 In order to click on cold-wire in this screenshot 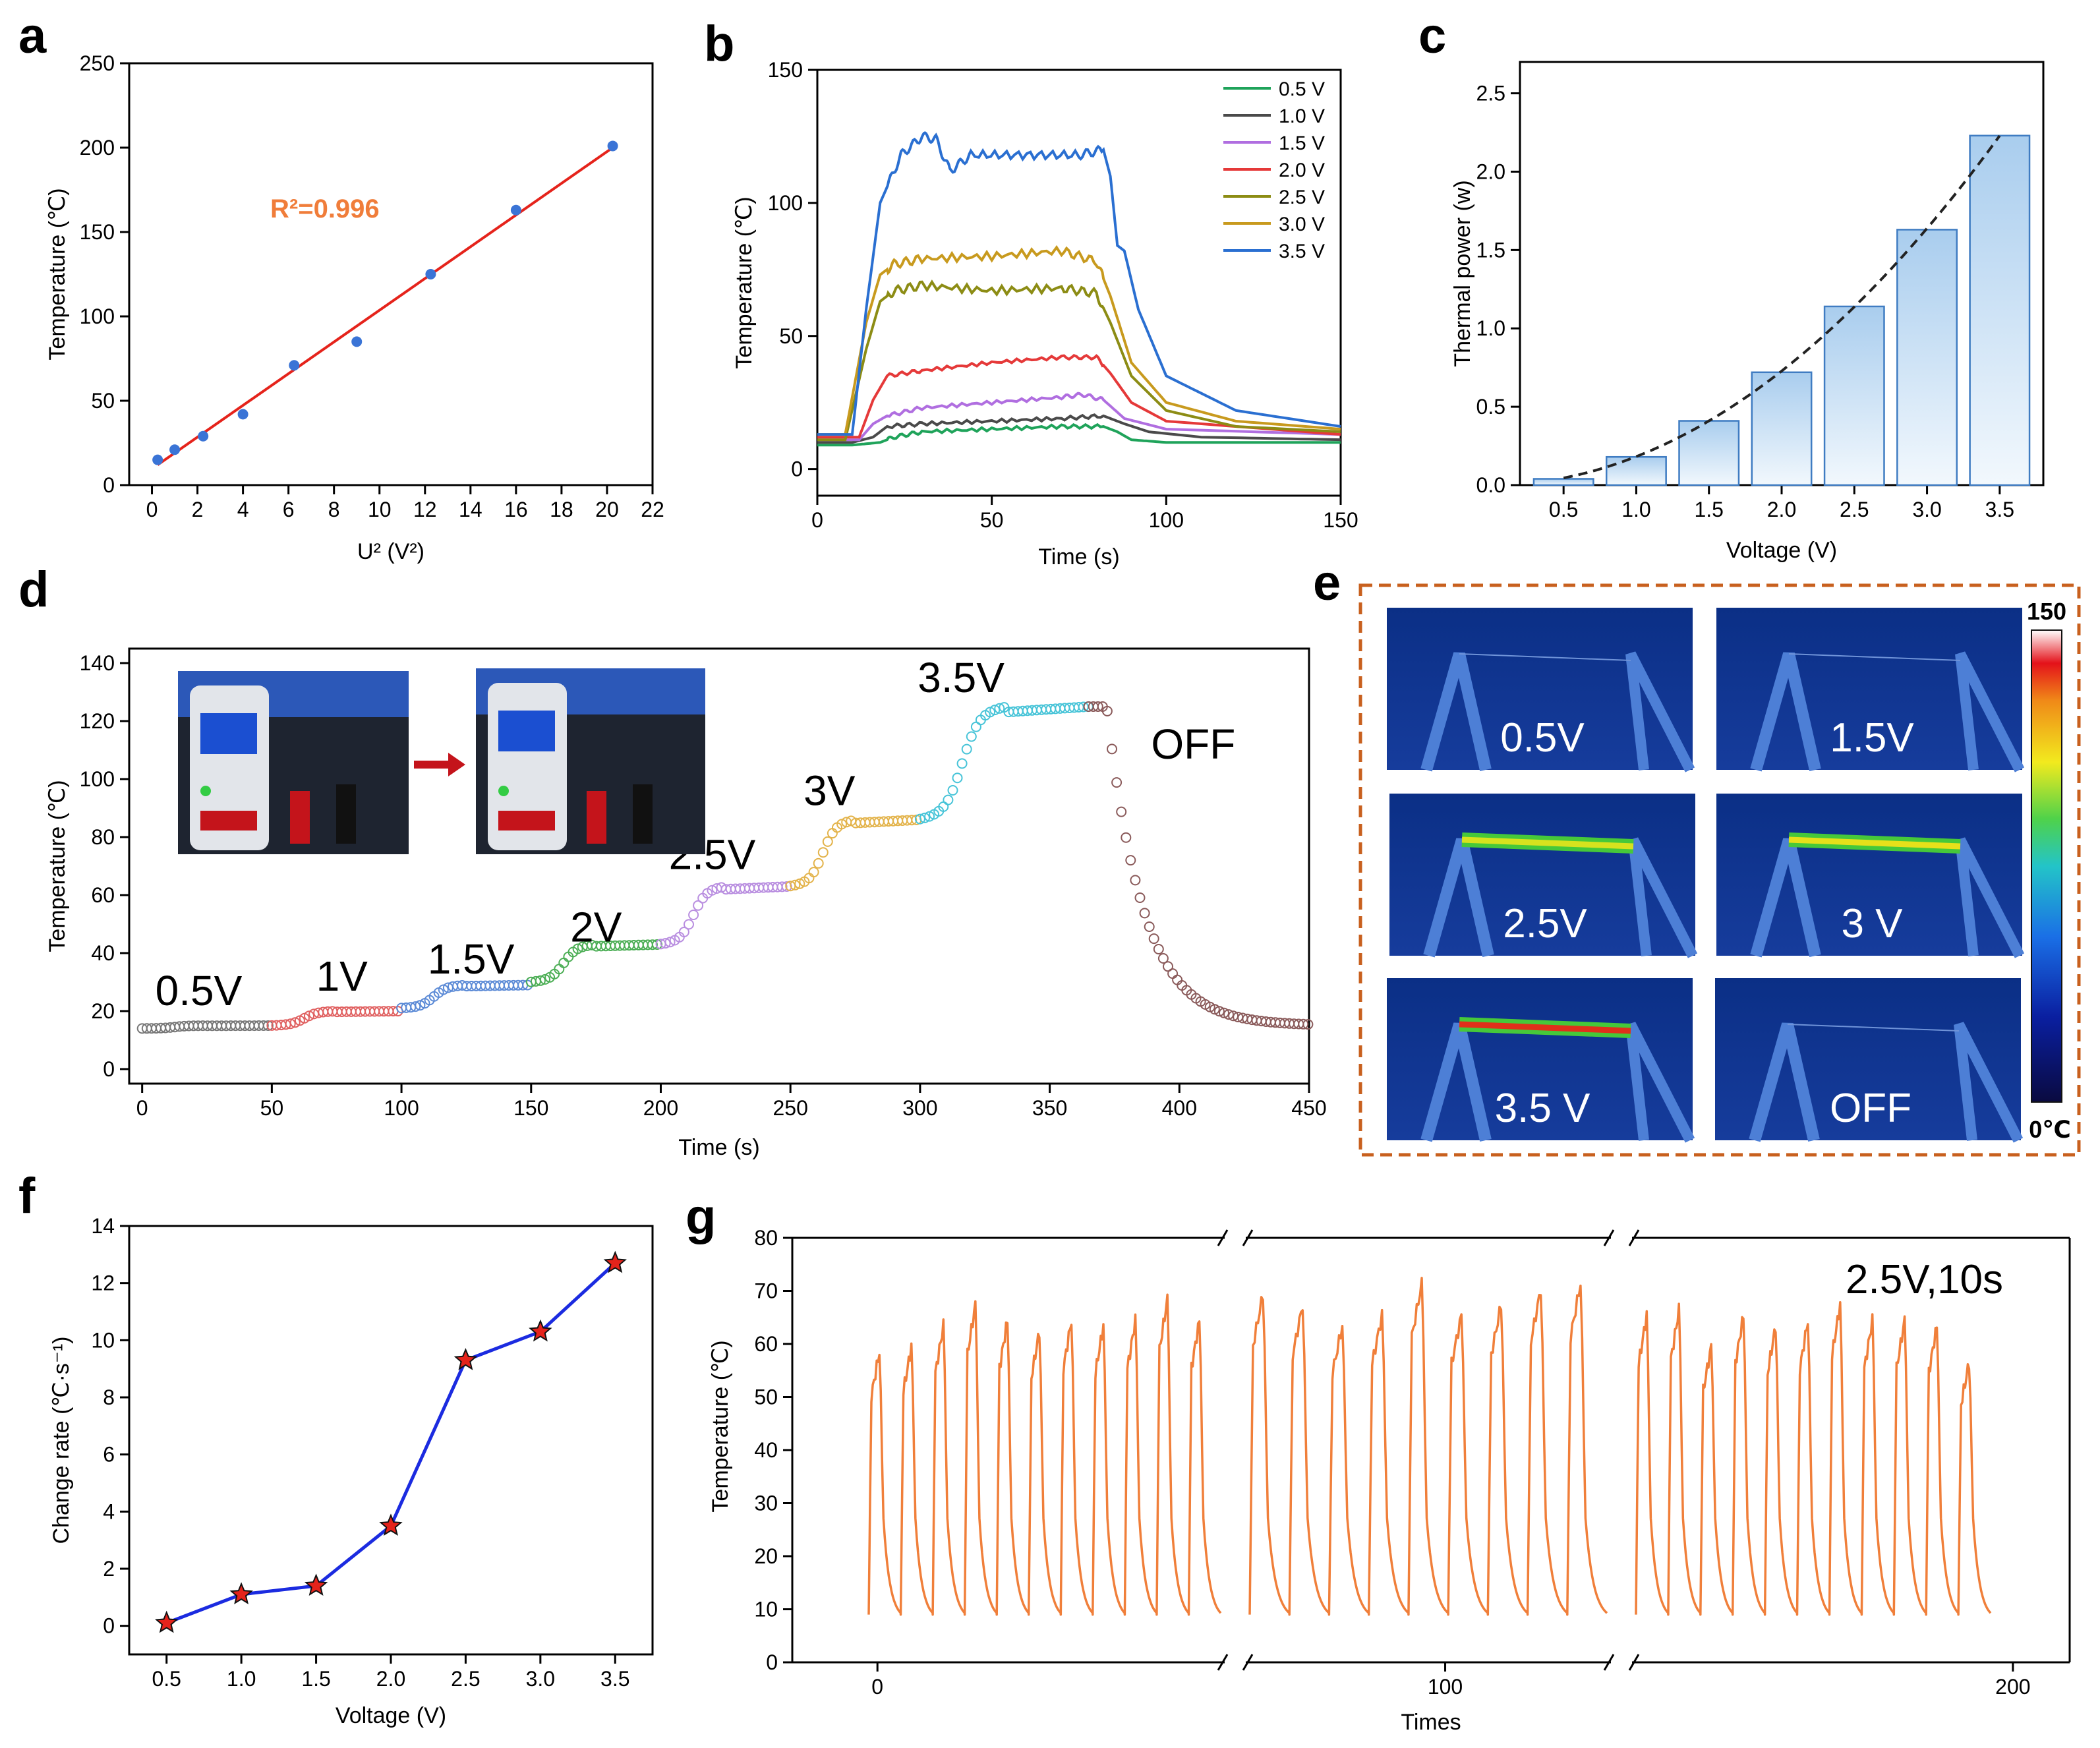, I will do `click(1874, 657)`.